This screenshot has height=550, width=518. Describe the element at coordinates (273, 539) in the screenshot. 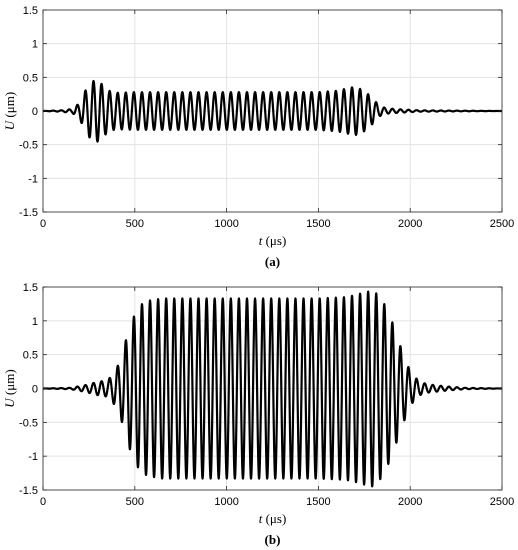

I see `panel-label: (b)` at that location.